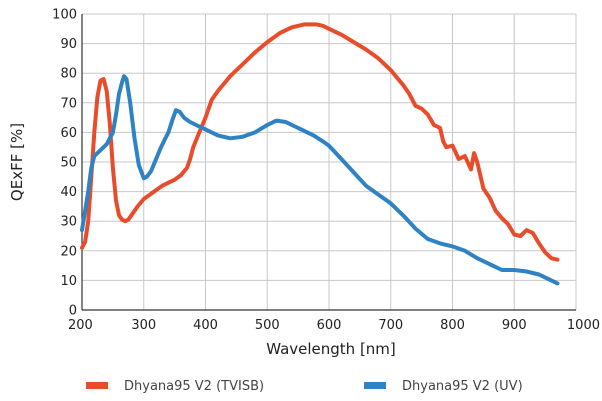 The width and height of the screenshot is (602, 401). I want to click on legend-swatch-uv, so click(375, 385).